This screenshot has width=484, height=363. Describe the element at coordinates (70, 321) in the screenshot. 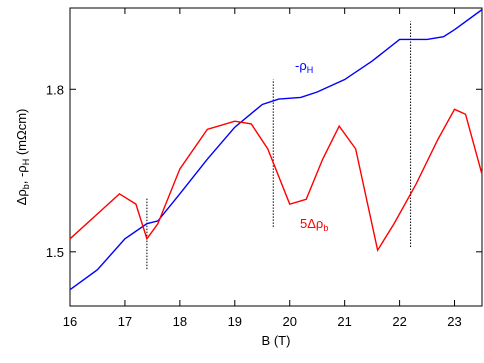

I see `x-tick-label: 16` at that location.